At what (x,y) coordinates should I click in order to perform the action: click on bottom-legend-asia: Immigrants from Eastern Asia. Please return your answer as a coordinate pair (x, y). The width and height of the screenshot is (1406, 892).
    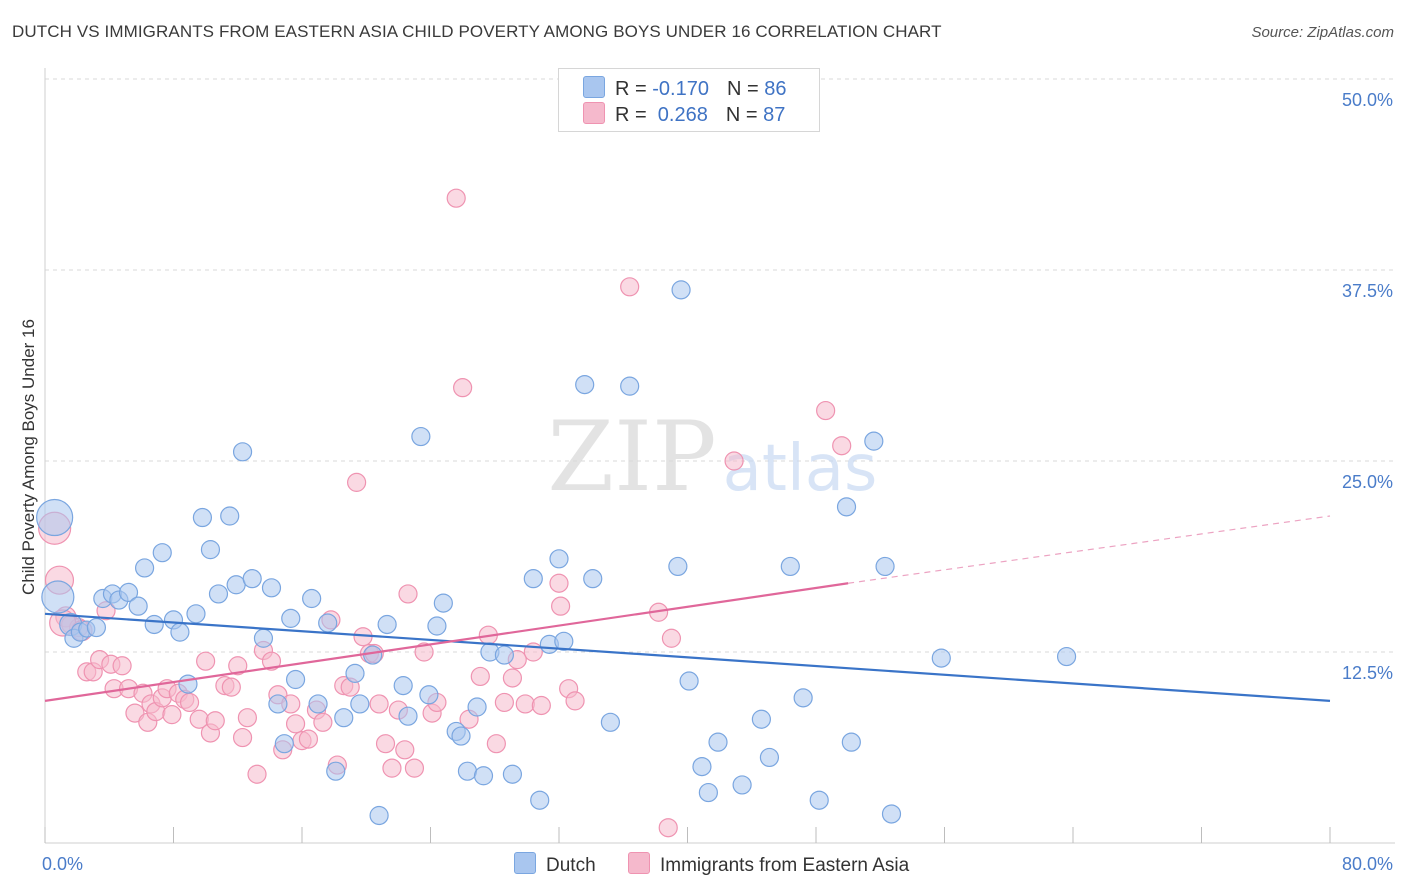
    Looking at the image, I should click on (768, 864).